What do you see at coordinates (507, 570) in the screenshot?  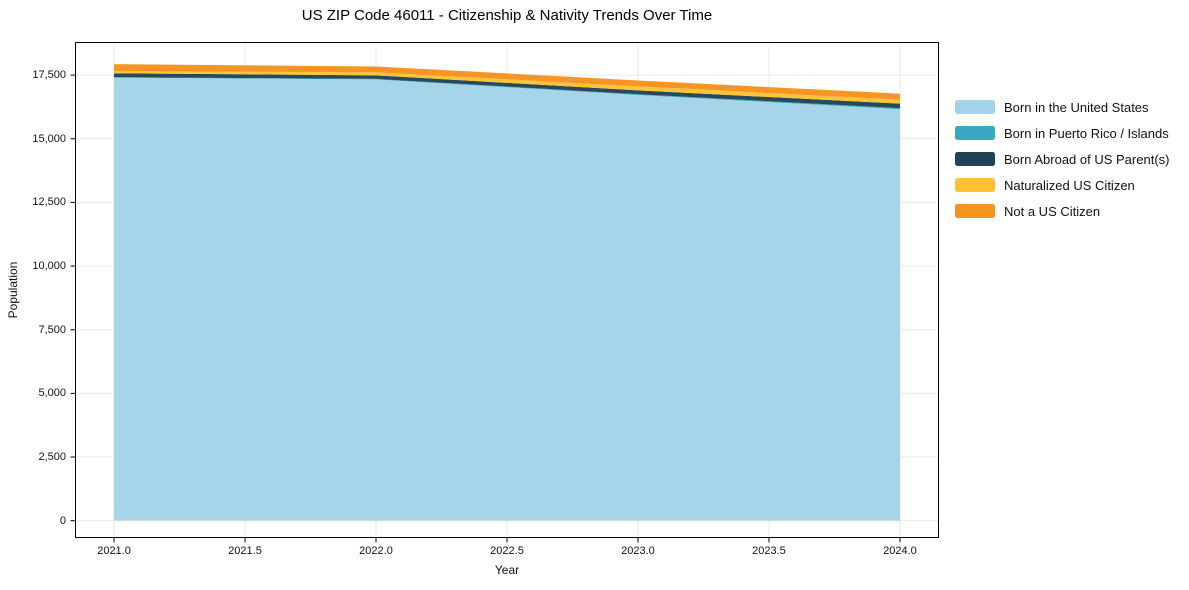 I see `x-axis-label: Year` at bounding box center [507, 570].